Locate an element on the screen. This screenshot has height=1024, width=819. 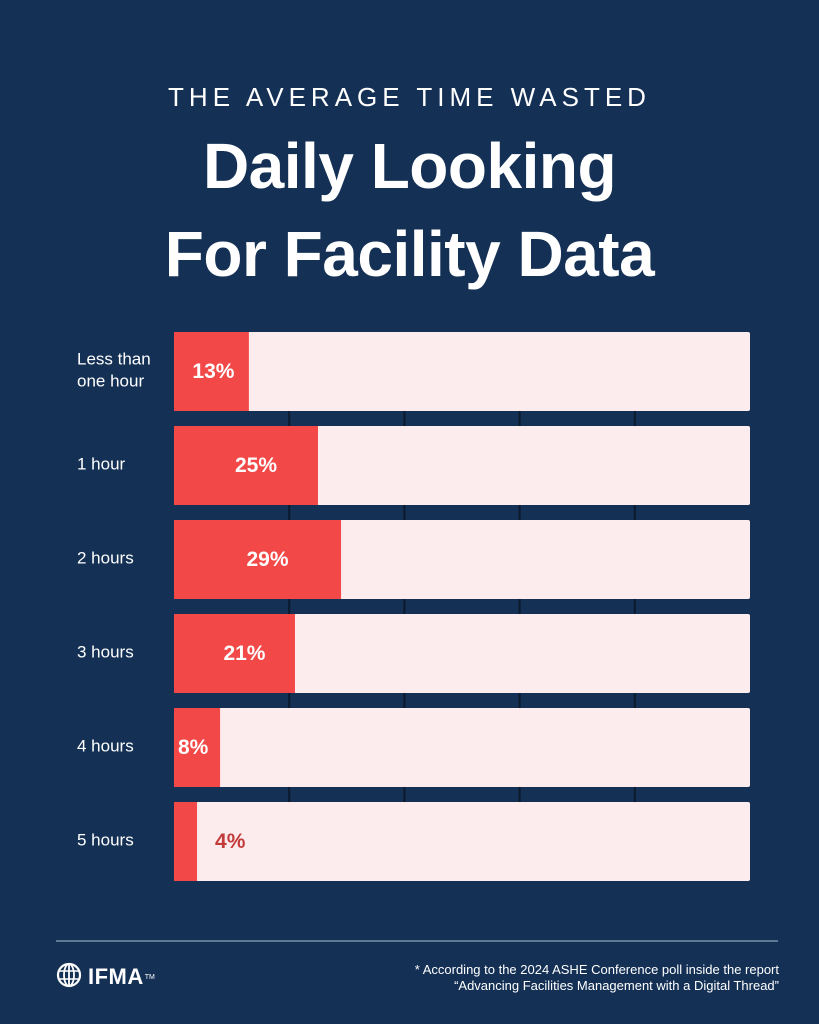
chart-title-line-2: For Facility Data is located at coordinates (409, 254).